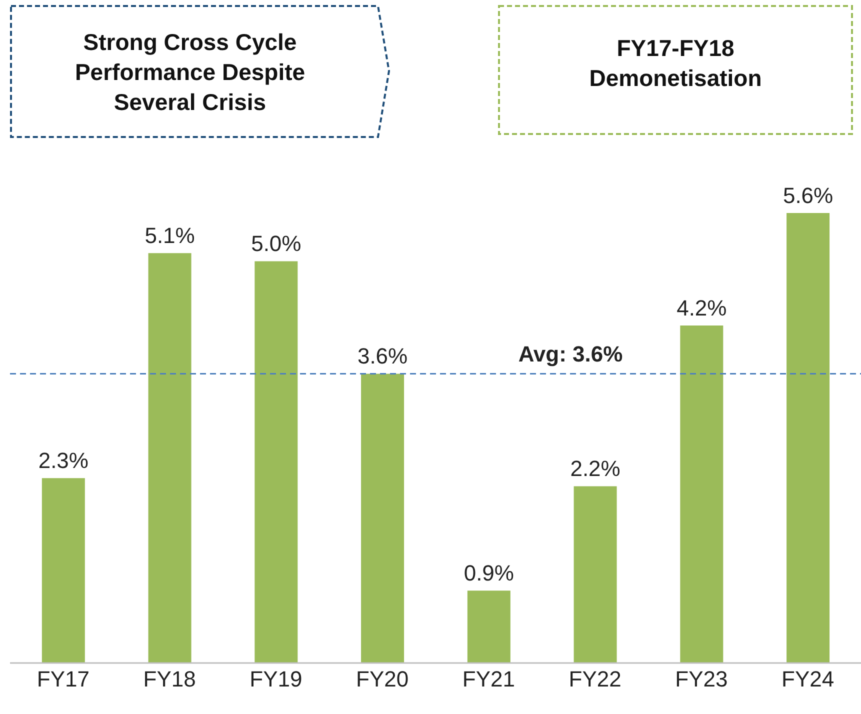  I want to click on data-label: 5.6%, so click(808, 195).